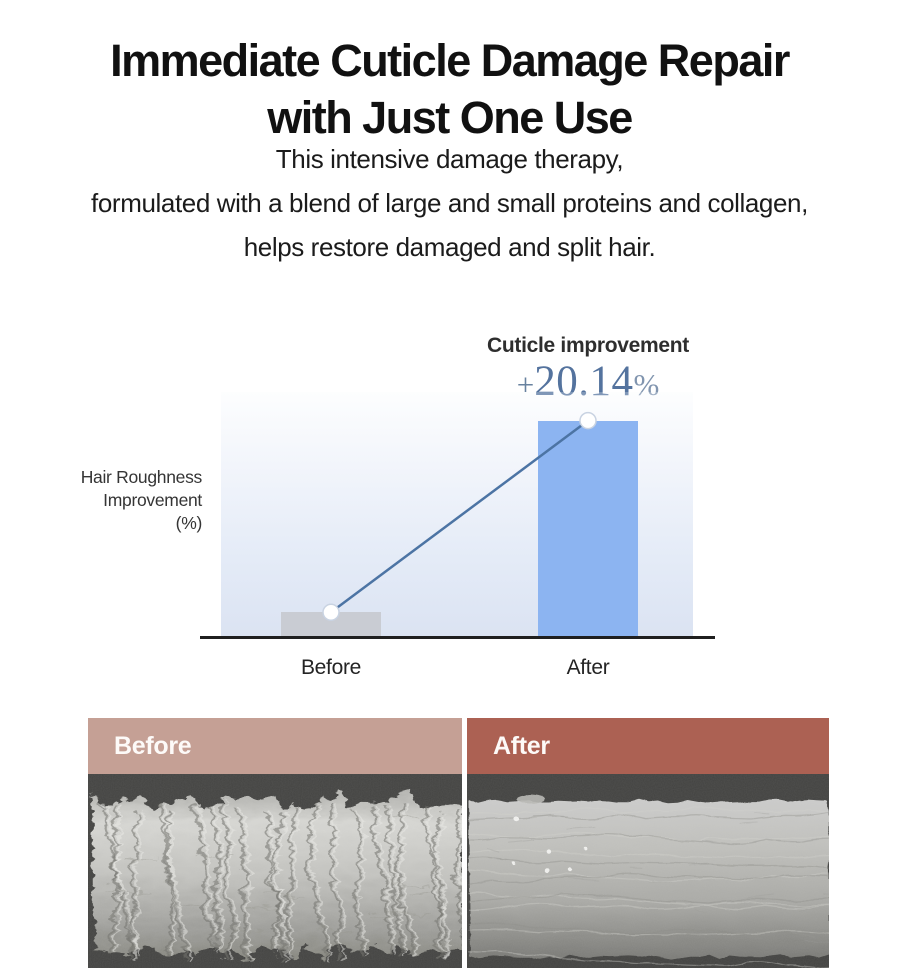 The height and width of the screenshot is (975, 899). Describe the element at coordinates (521, 745) in the screenshot. I see `after-header-label: After` at that location.